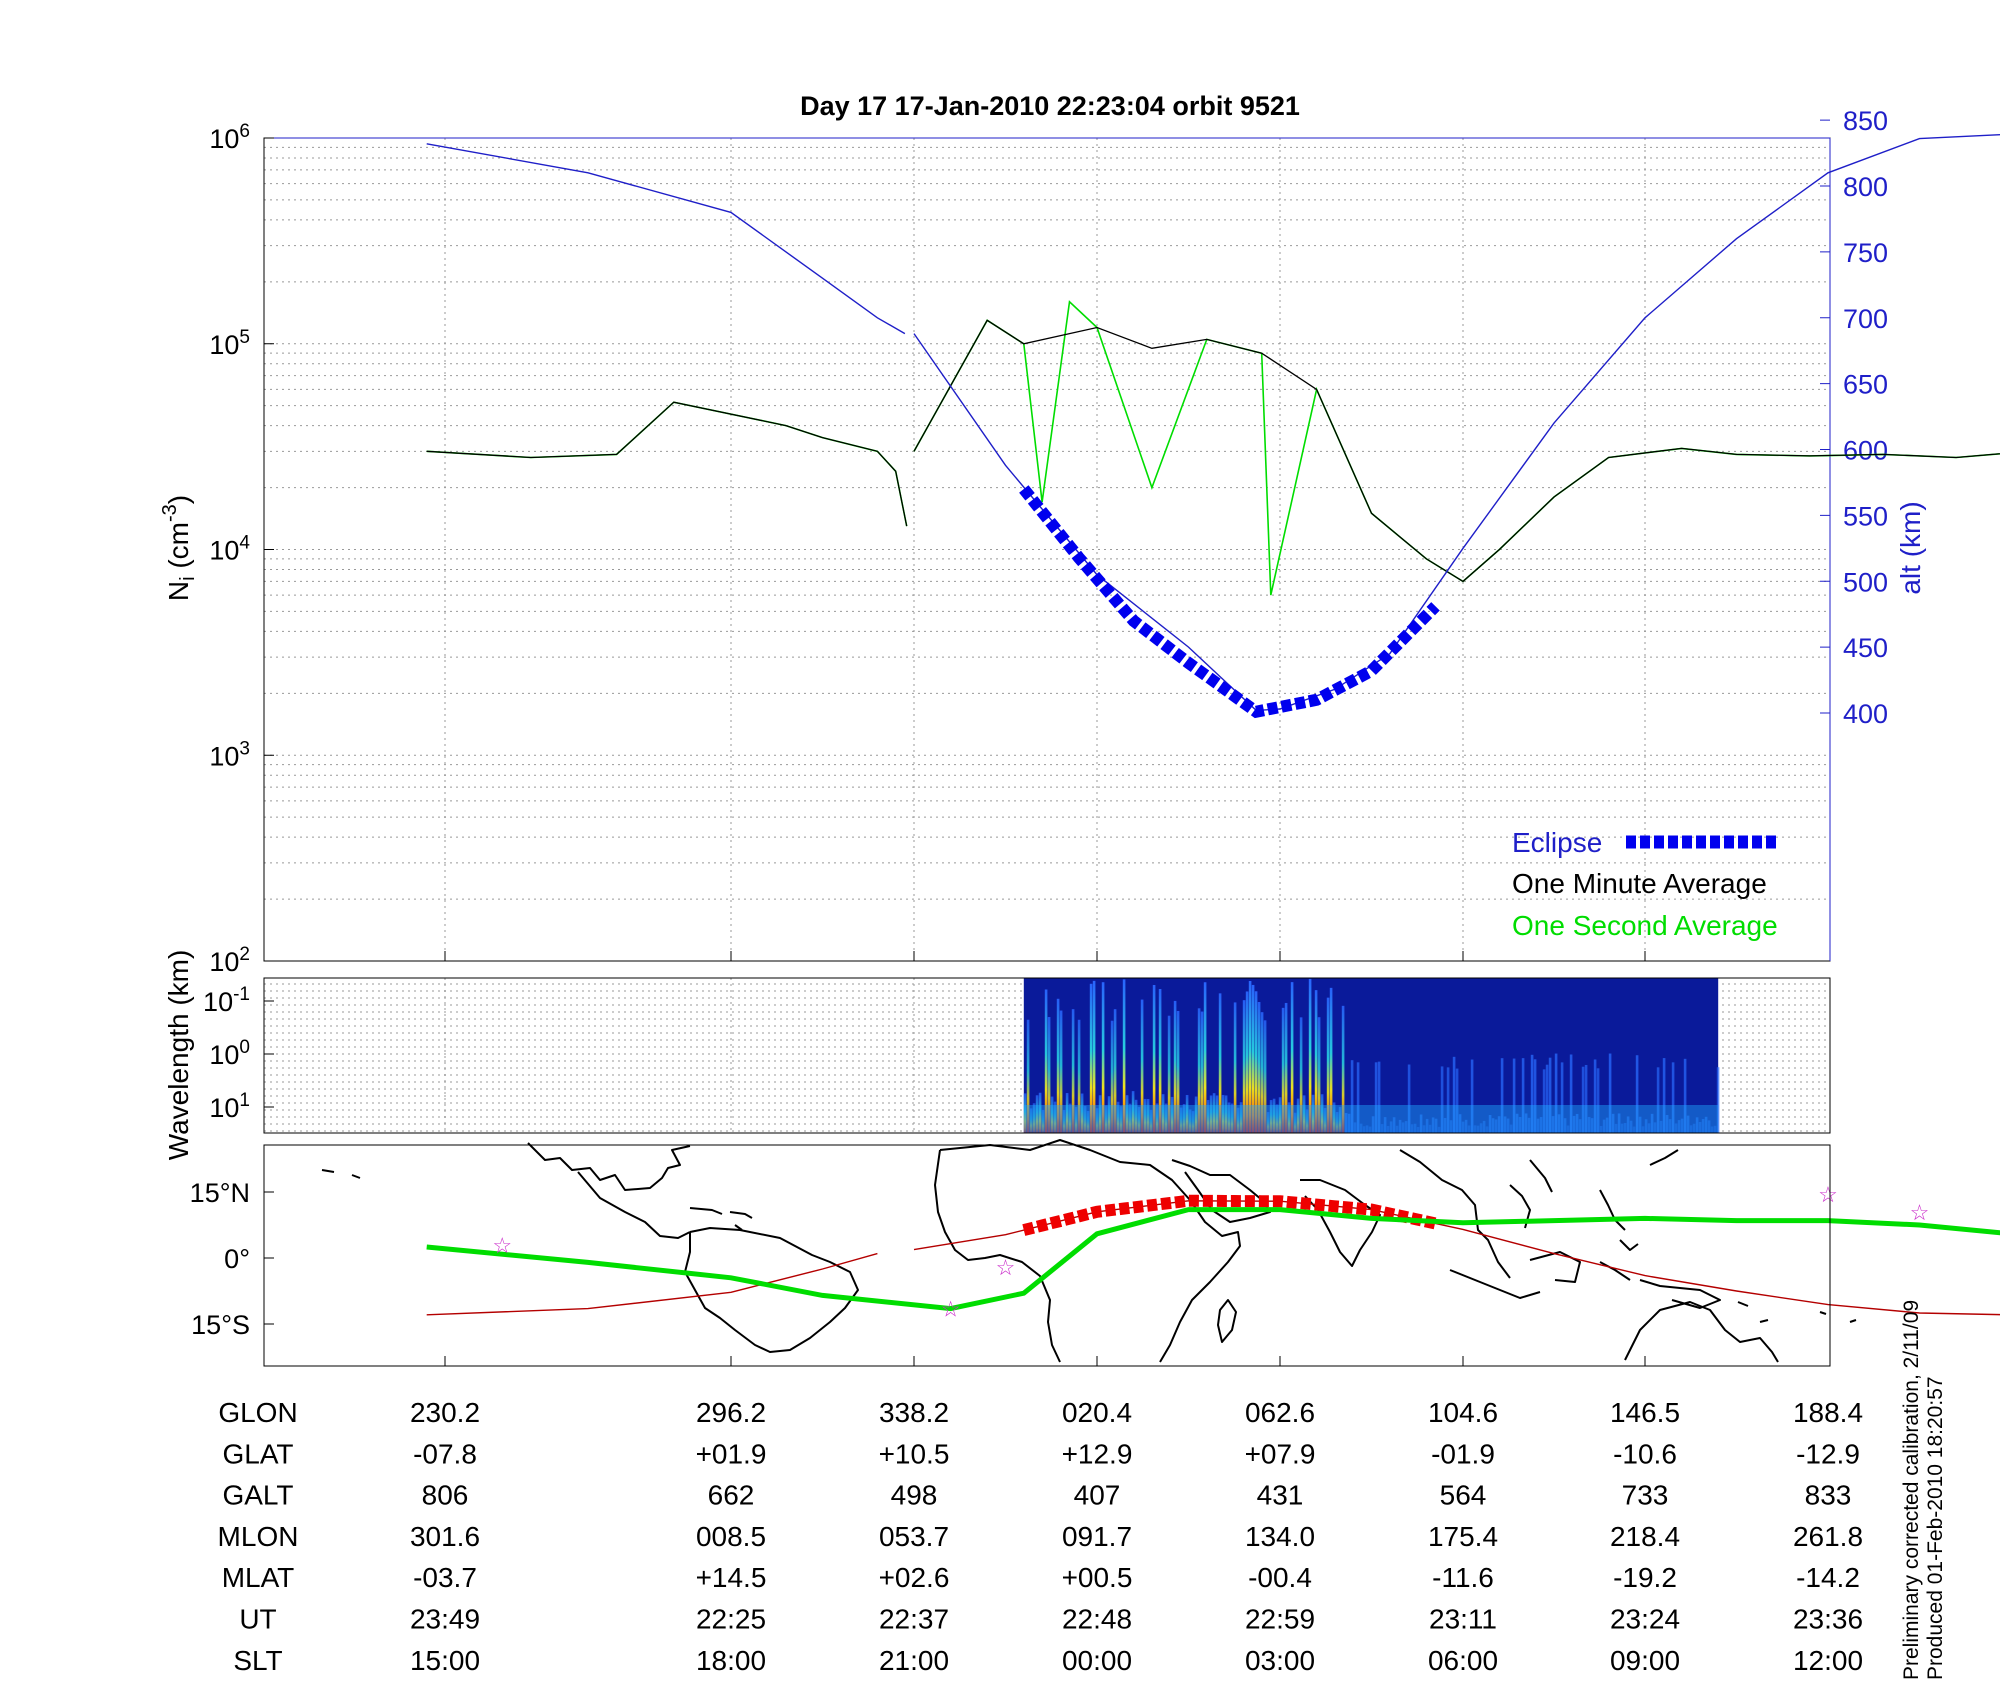 The height and width of the screenshot is (1700, 2000). I want to click on coastline-australia, so click(1701, 1332).